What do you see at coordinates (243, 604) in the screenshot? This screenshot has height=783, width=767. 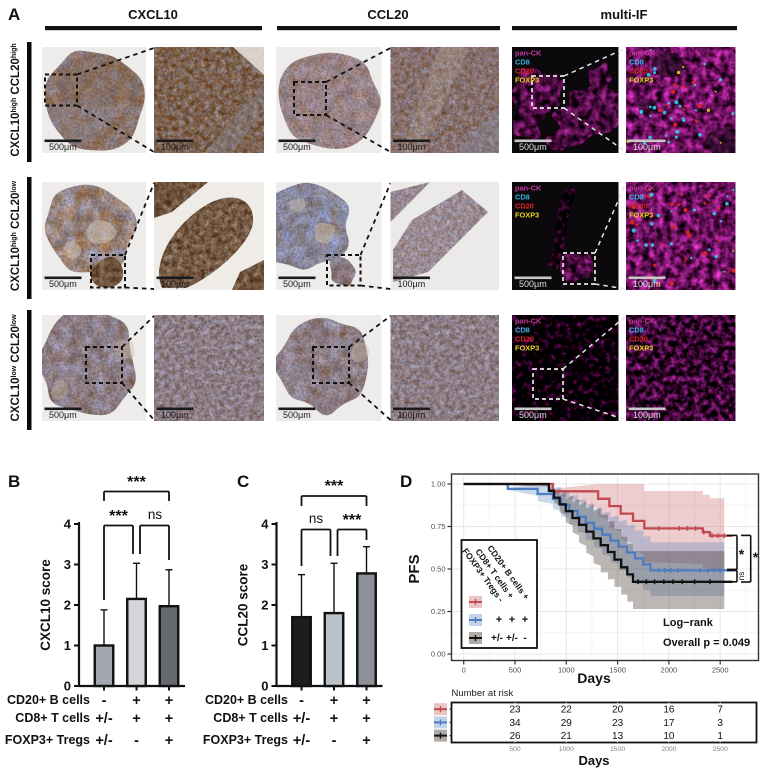 I see `svg-text: CCL20 score` at bounding box center [243, 604].